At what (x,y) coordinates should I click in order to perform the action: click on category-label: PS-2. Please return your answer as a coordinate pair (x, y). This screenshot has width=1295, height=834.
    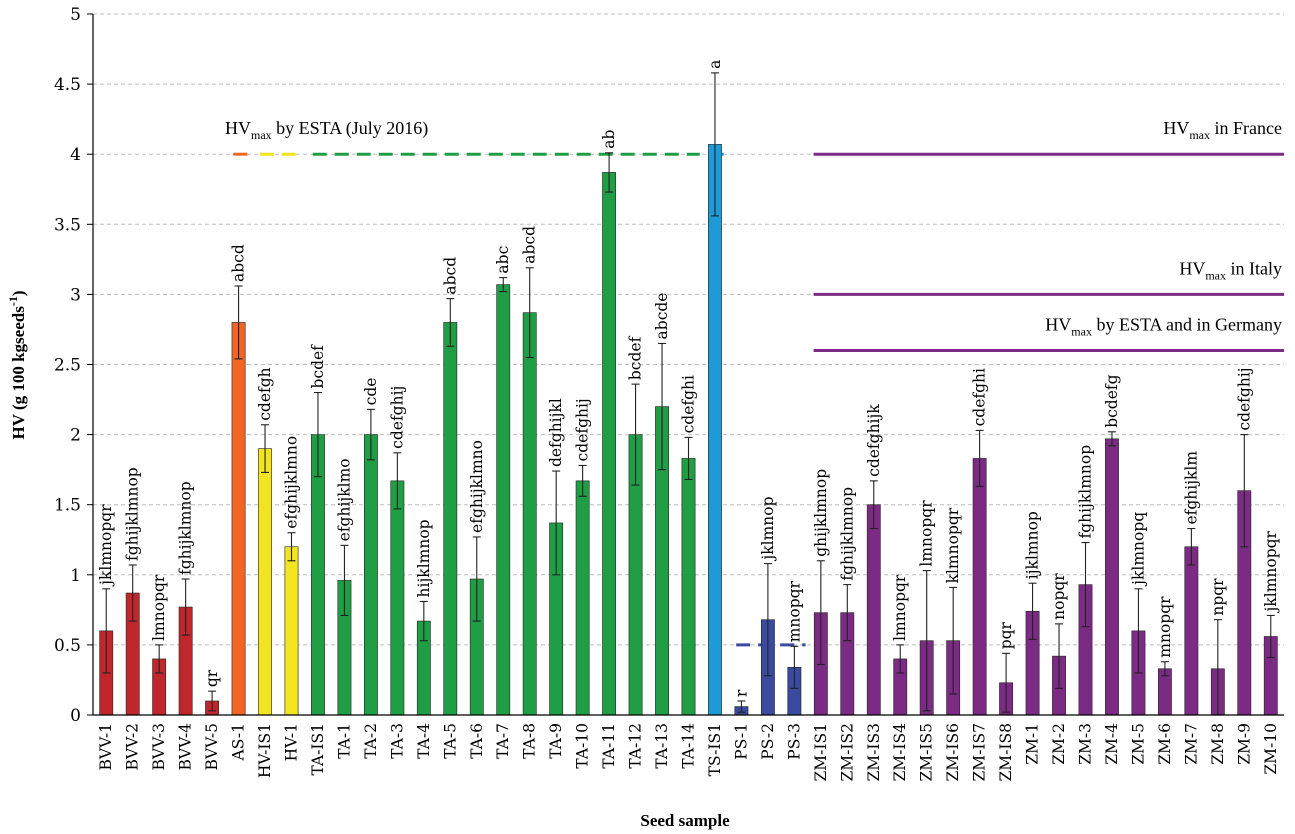
    Looking at the image, I should click on (768, 741).